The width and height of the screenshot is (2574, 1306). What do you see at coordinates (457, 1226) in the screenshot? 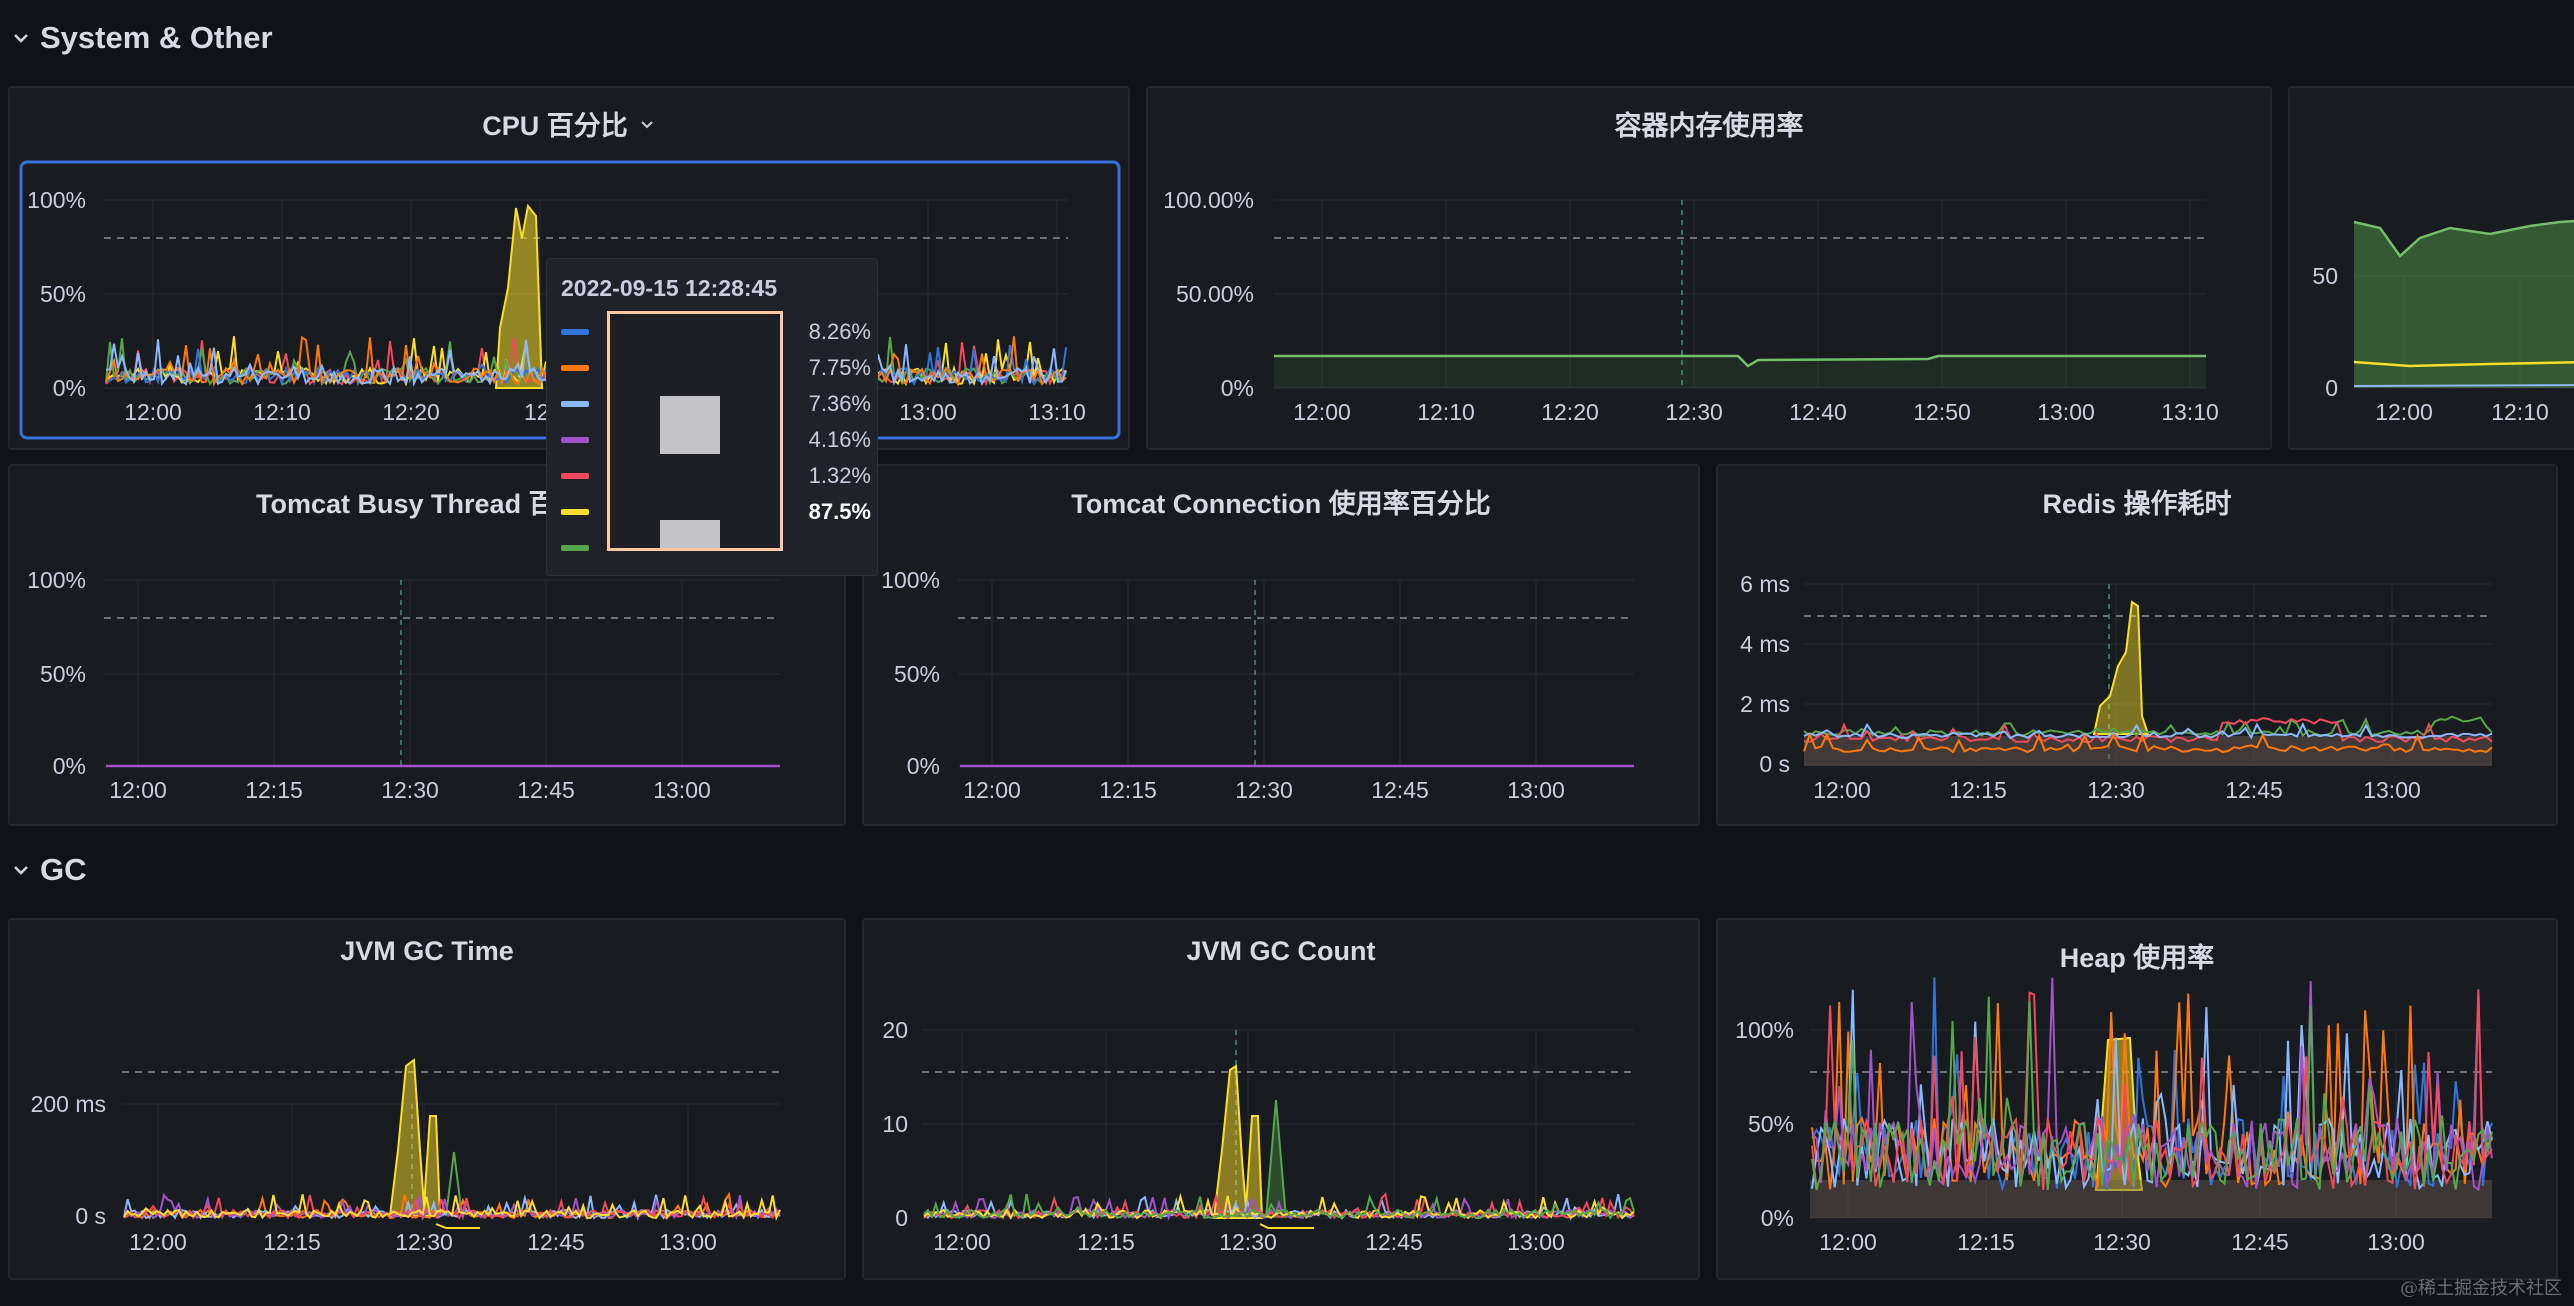
I see `gc-time-yellow-tail` at bounding box center [457, 1226].